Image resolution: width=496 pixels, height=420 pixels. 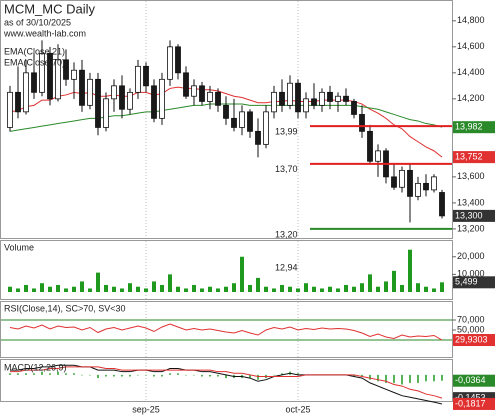 I want to click on level-label: 13,70, so click(x=286, y=169).